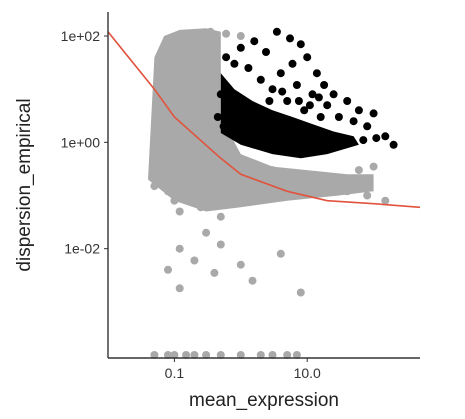  What do you see at coordinates (307, 373) in the screenshot?
I see `x-tick-label-1: 10.0` at bounding box center [307, 373].